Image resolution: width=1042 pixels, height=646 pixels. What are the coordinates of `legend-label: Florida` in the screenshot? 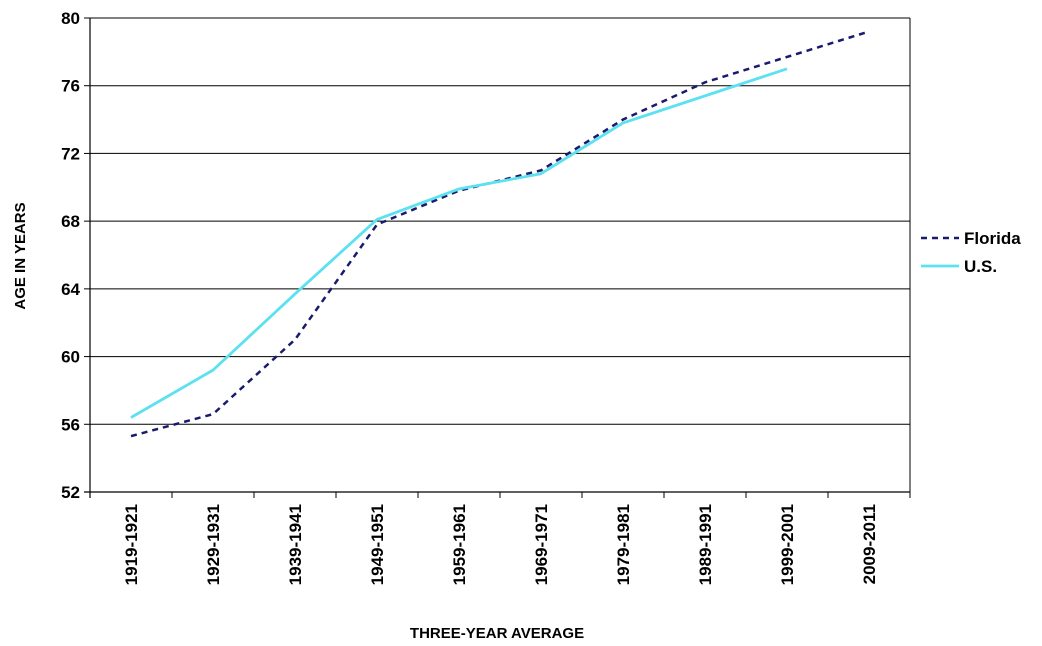 It's located at (992, 238).